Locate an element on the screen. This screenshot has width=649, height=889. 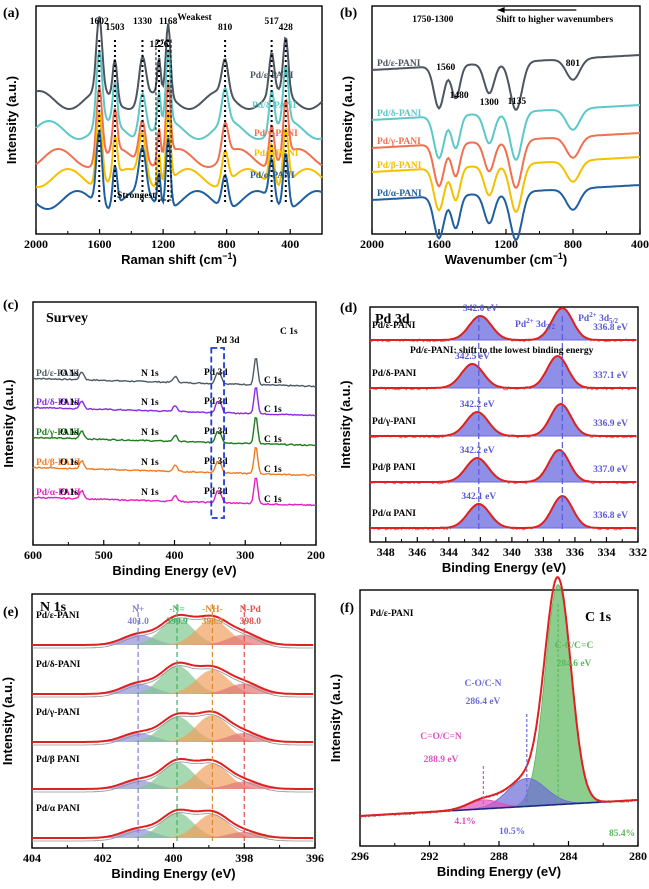
series-label: Pd/α-PANI is located at coordinates (58, 493).